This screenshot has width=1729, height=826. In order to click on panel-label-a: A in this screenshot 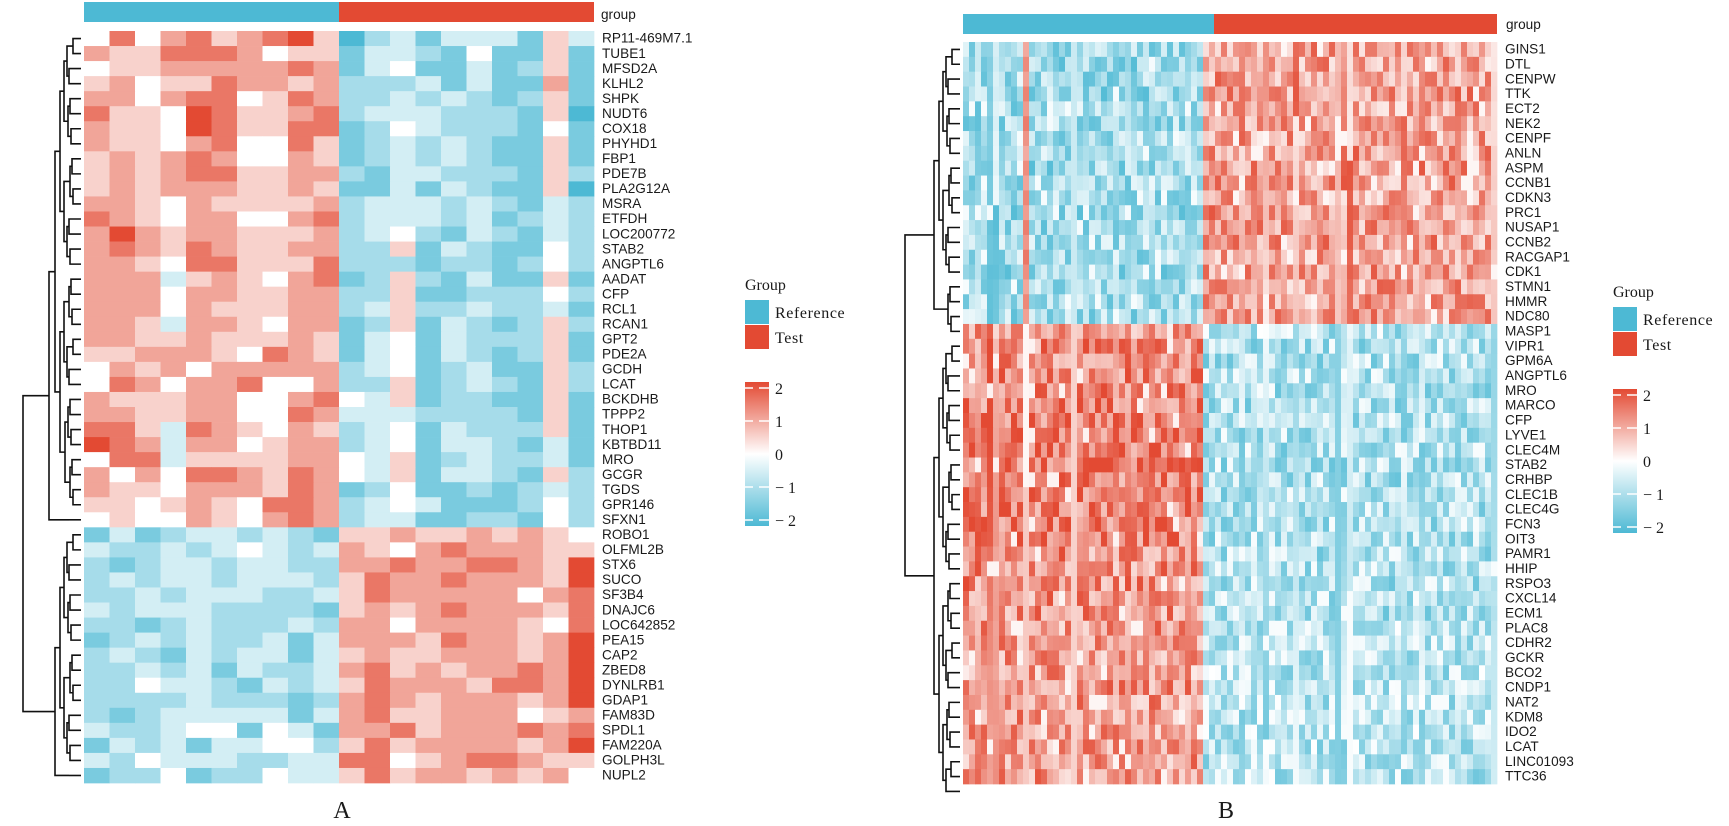, I will do `click(342, 811)`.